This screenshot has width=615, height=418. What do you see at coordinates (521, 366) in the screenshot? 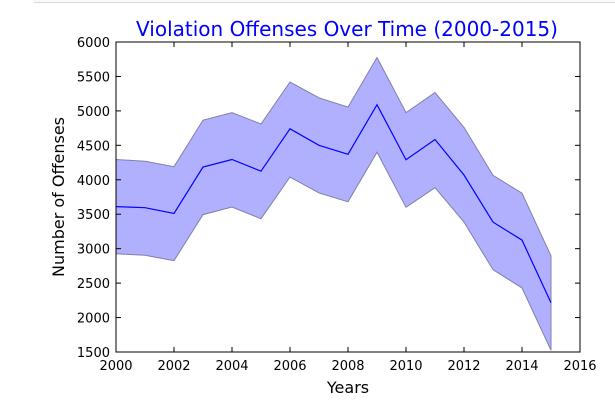
I see `x-tick-label: 2014` at bounding box center [521, 366].